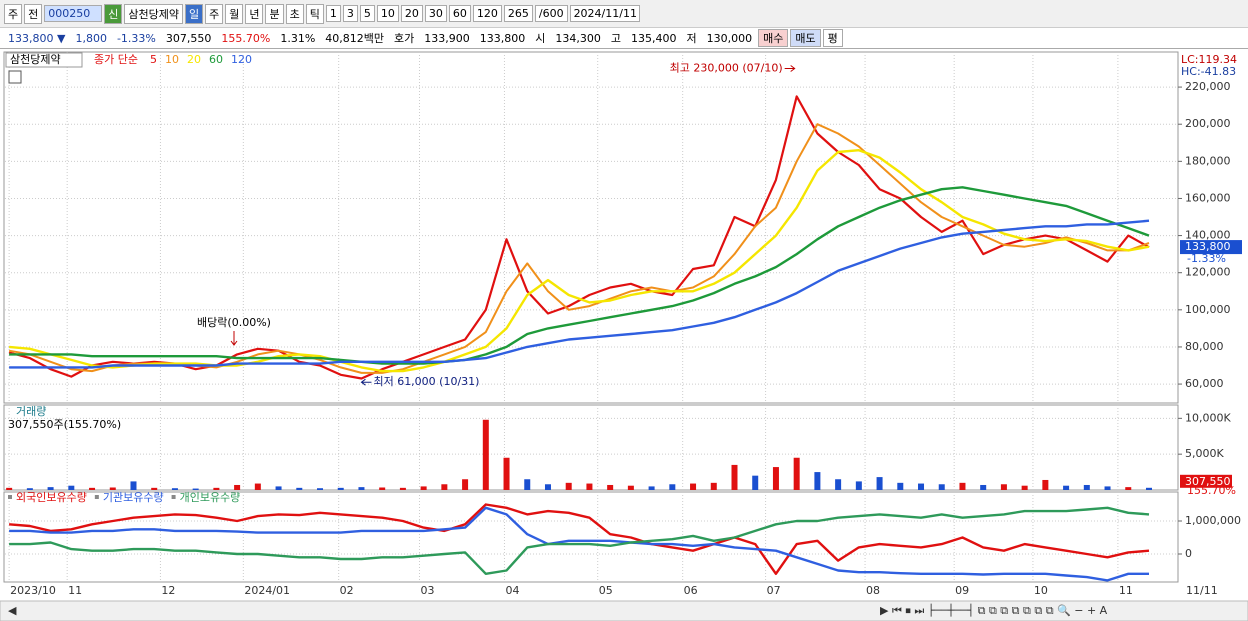 Image resolution: width=1248 pixels, height=621 pixels. Describe the element at coordinates (540, 38) in the screenshot. I see `info-field: 시` at that location.